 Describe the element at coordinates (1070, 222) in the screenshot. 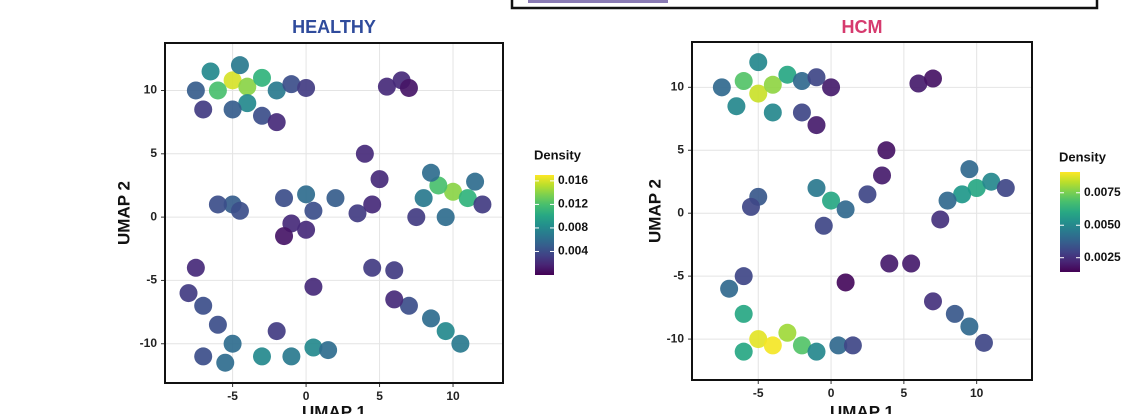

I see `colorbar` at that location.